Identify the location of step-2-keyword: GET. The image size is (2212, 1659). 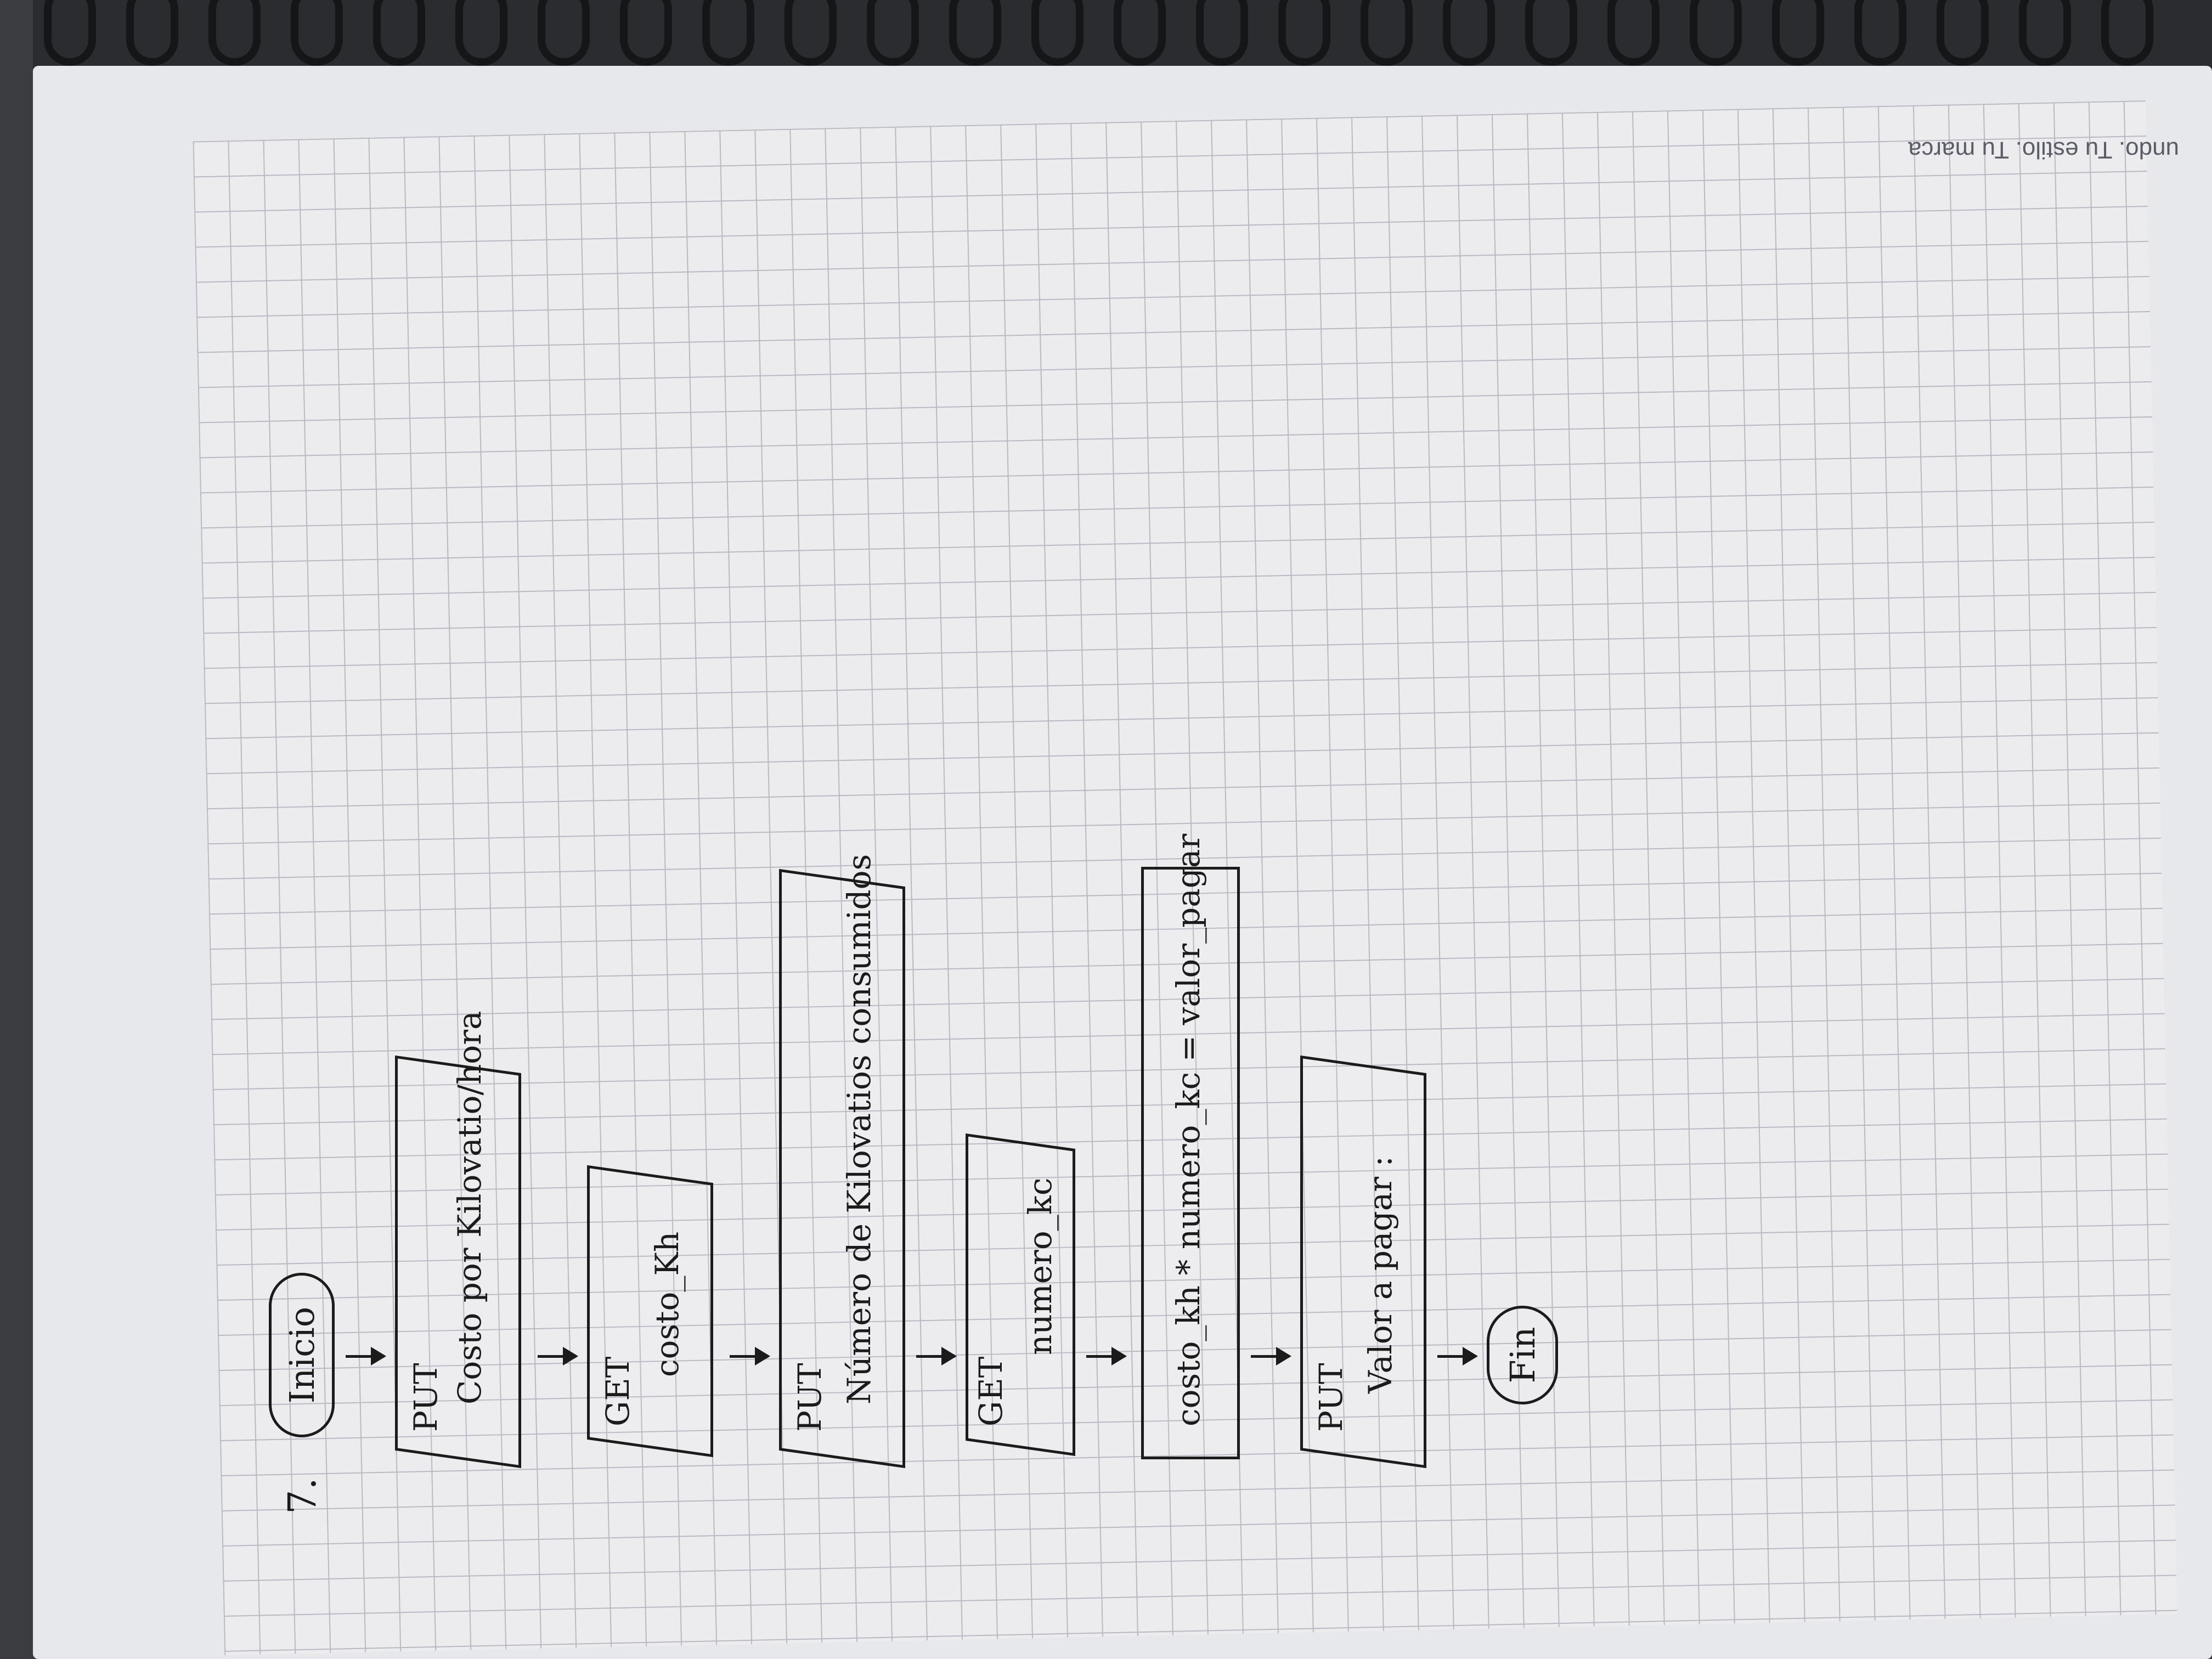
(617, 1391).